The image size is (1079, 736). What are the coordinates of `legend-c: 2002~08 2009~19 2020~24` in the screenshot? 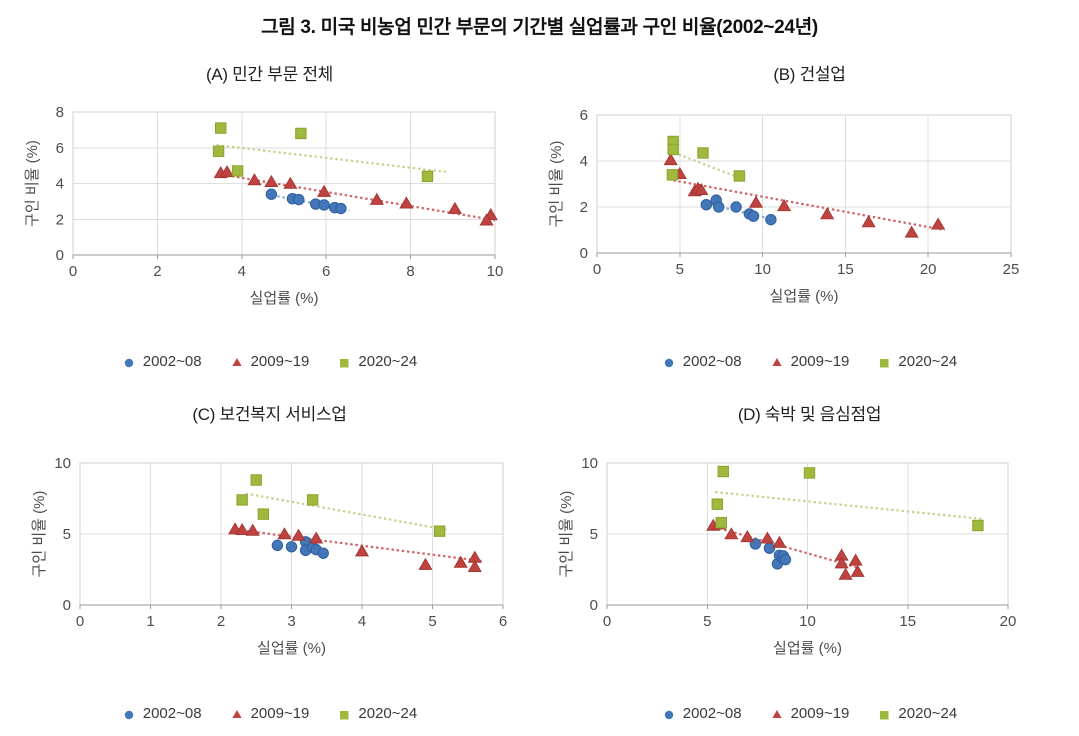 It's located at (269, 713).